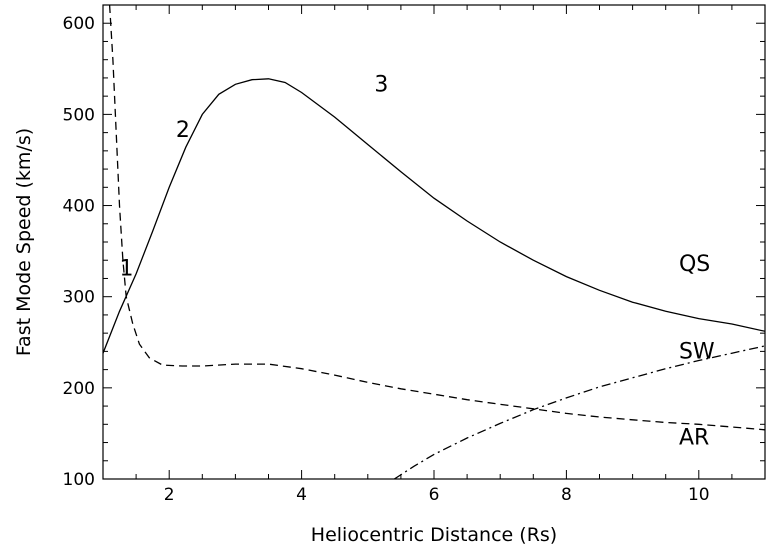  I want to click on annotation-label: 1, so click(127, 269).